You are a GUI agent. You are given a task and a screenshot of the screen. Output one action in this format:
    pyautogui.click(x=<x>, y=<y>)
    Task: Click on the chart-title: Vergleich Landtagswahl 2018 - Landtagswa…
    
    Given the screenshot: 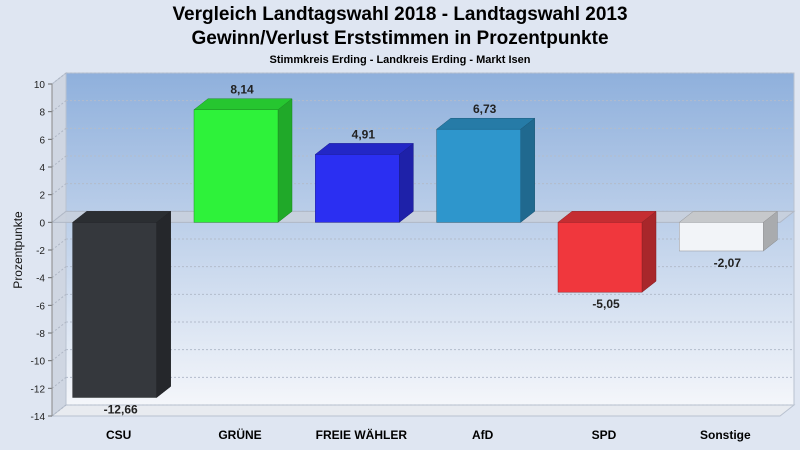 What is the action you would take?
    pyautogui.click(x=400, y=14)
    